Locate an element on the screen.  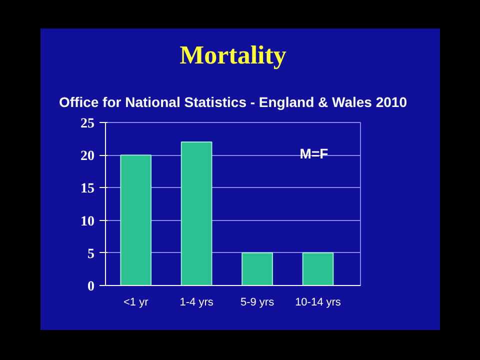
chart-title: Mortality is located at coordinates (233, 55).